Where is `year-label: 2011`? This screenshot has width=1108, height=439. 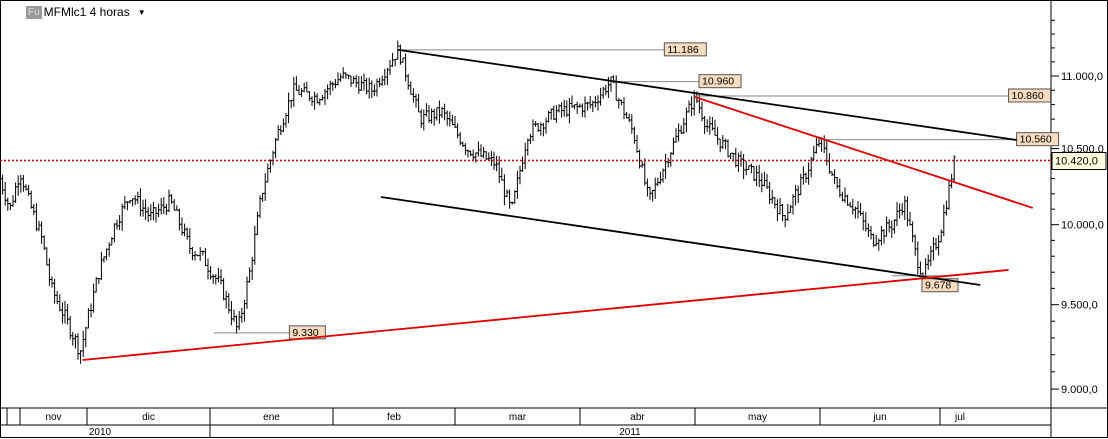 year-label: 2011 is located at coordinates (630, 432).